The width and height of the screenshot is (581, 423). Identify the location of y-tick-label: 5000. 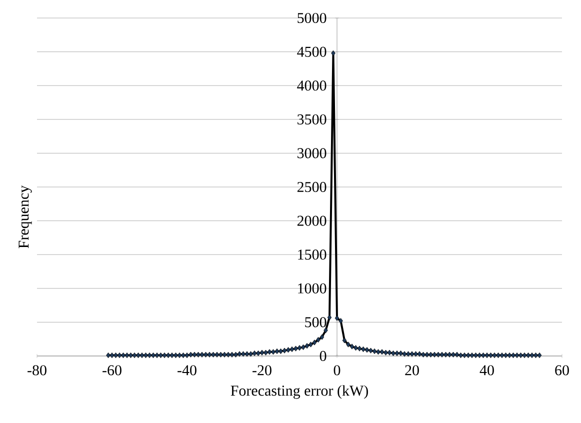
(312, 18).